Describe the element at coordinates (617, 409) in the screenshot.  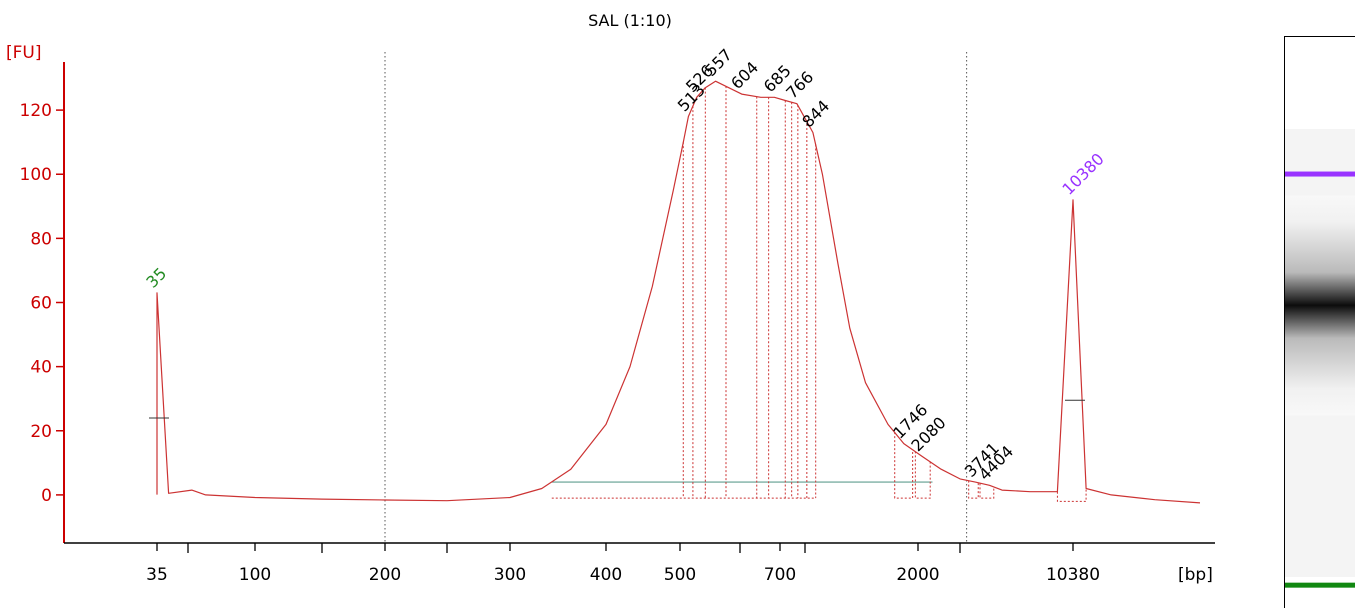
I see `half-height-markers` at that location.